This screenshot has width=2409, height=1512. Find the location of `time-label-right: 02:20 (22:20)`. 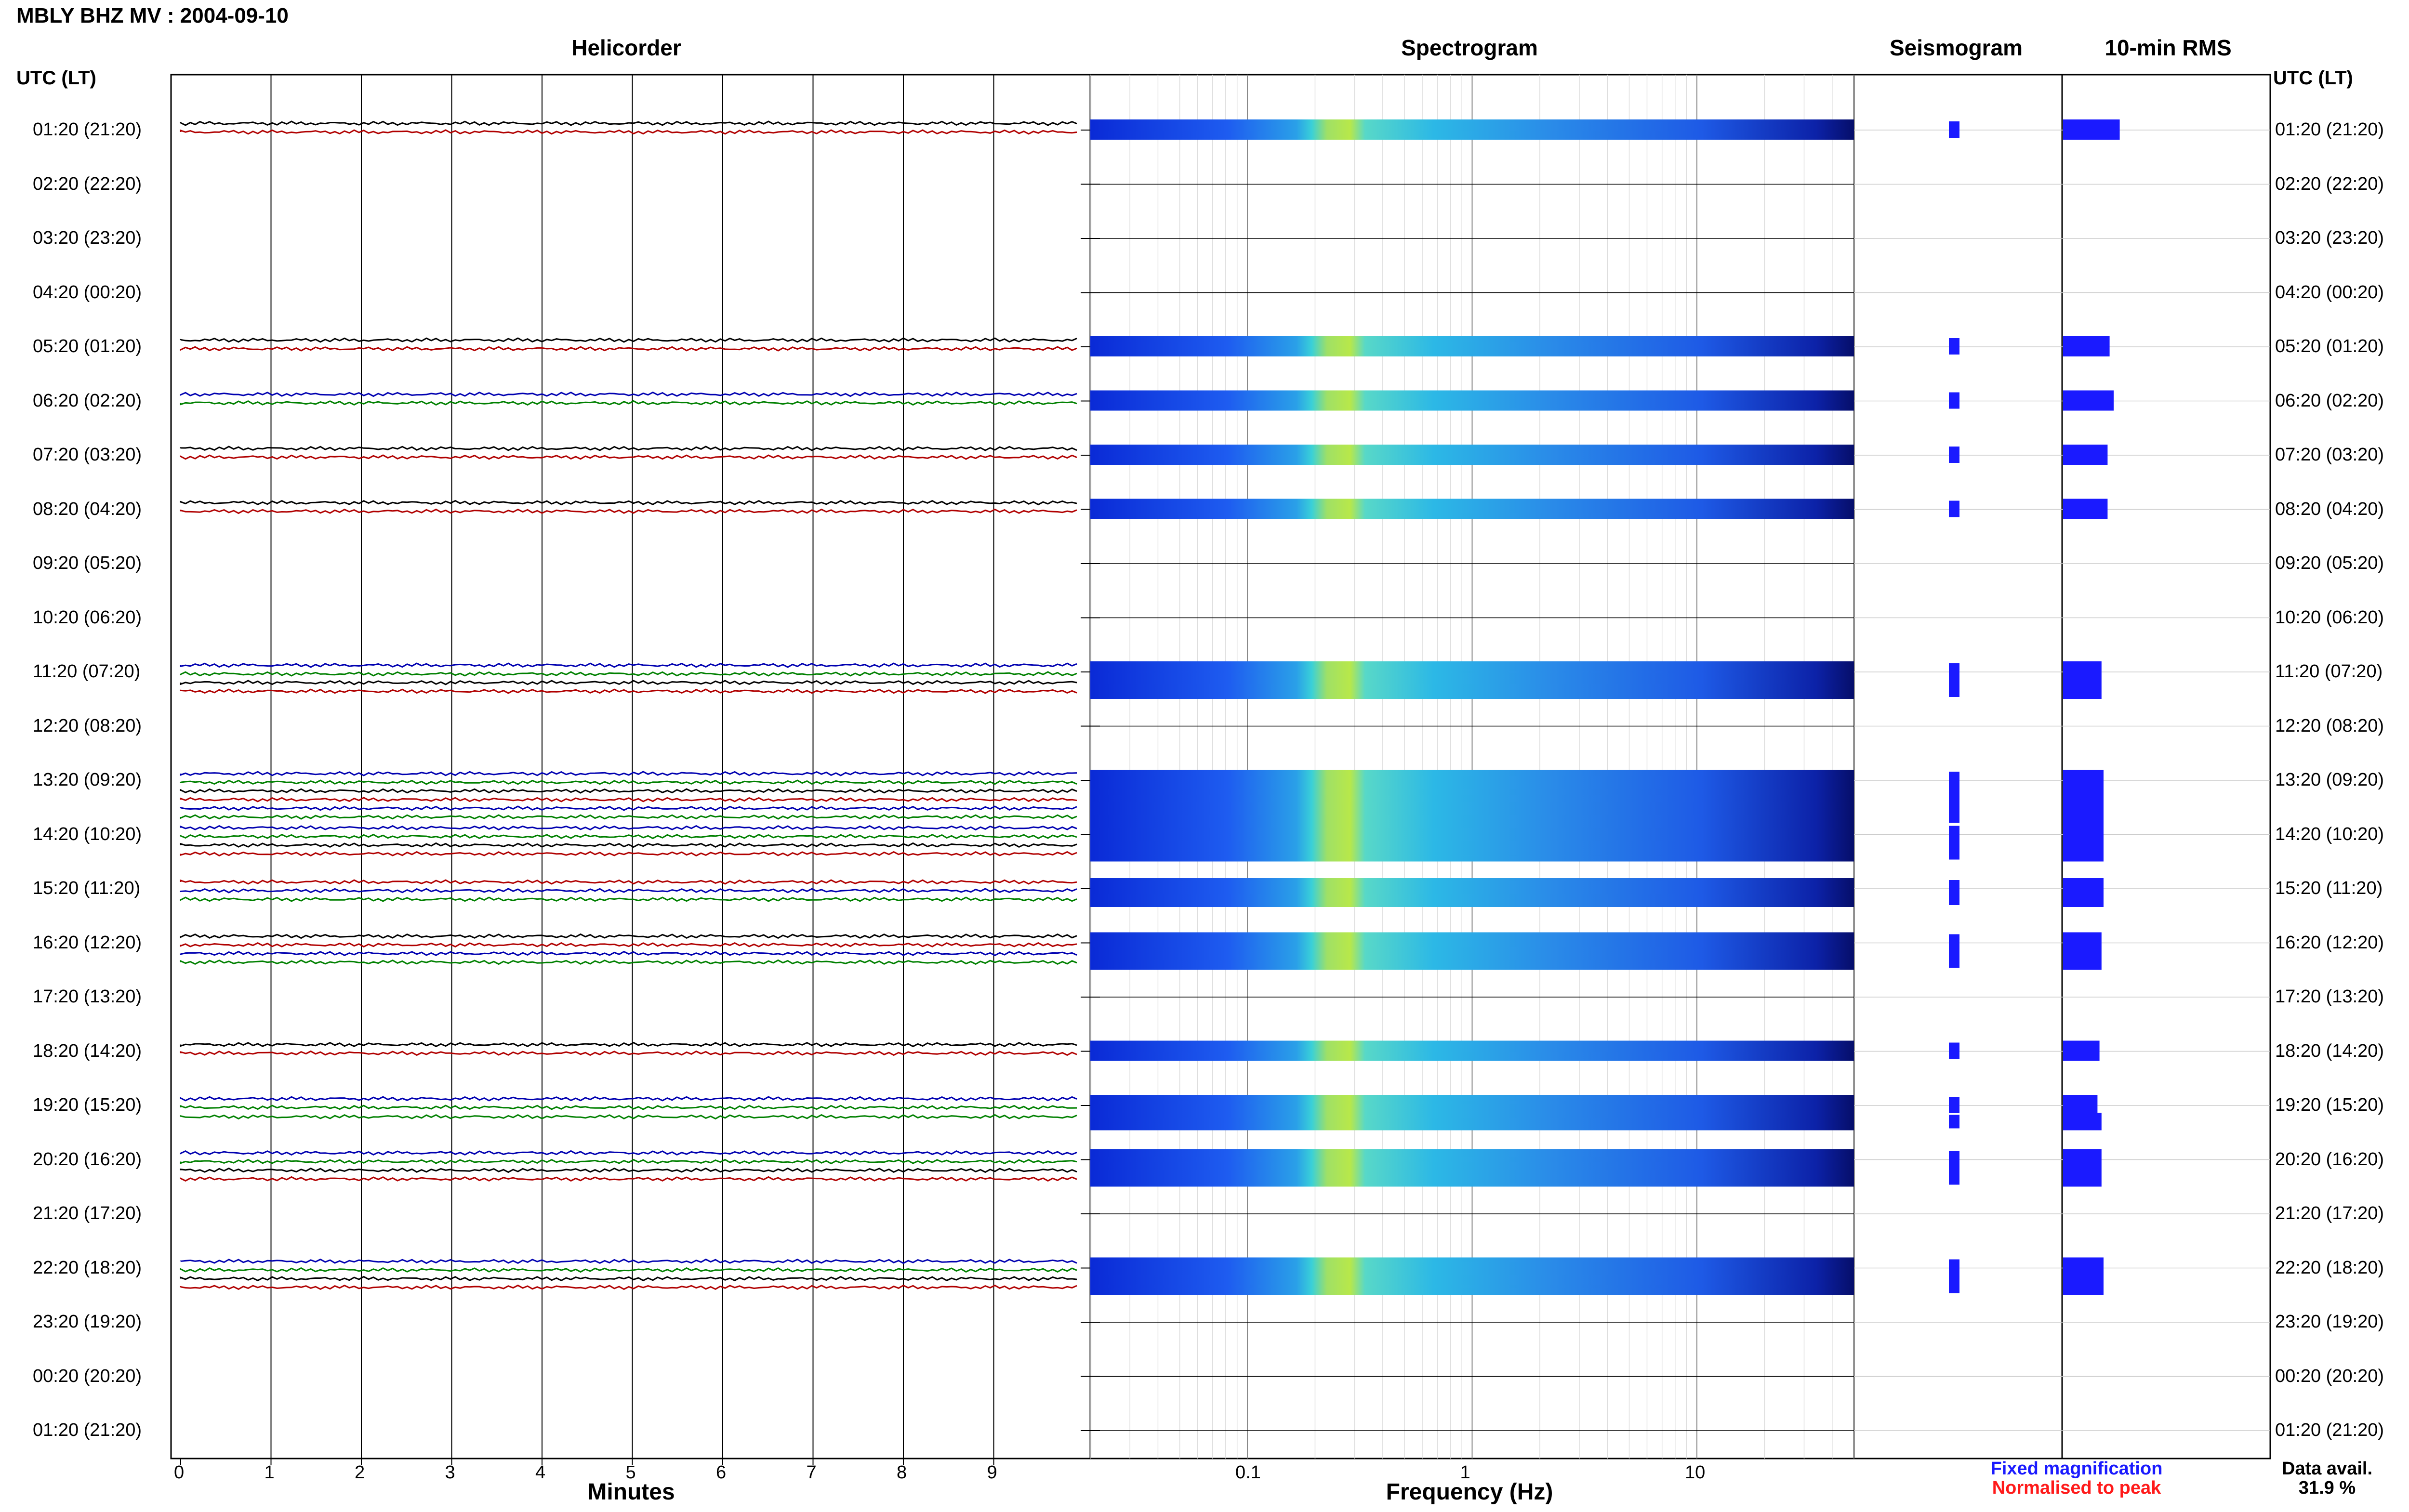

time-label-right: 02:20 (22:20) is located at coordinates (2329, 183).